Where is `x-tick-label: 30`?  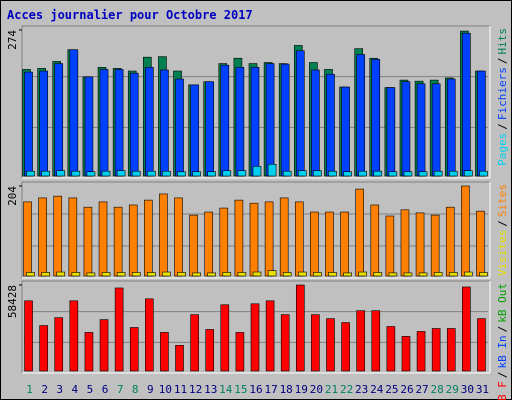
x-tick-label: 30 is located at coordinates (467, 389).